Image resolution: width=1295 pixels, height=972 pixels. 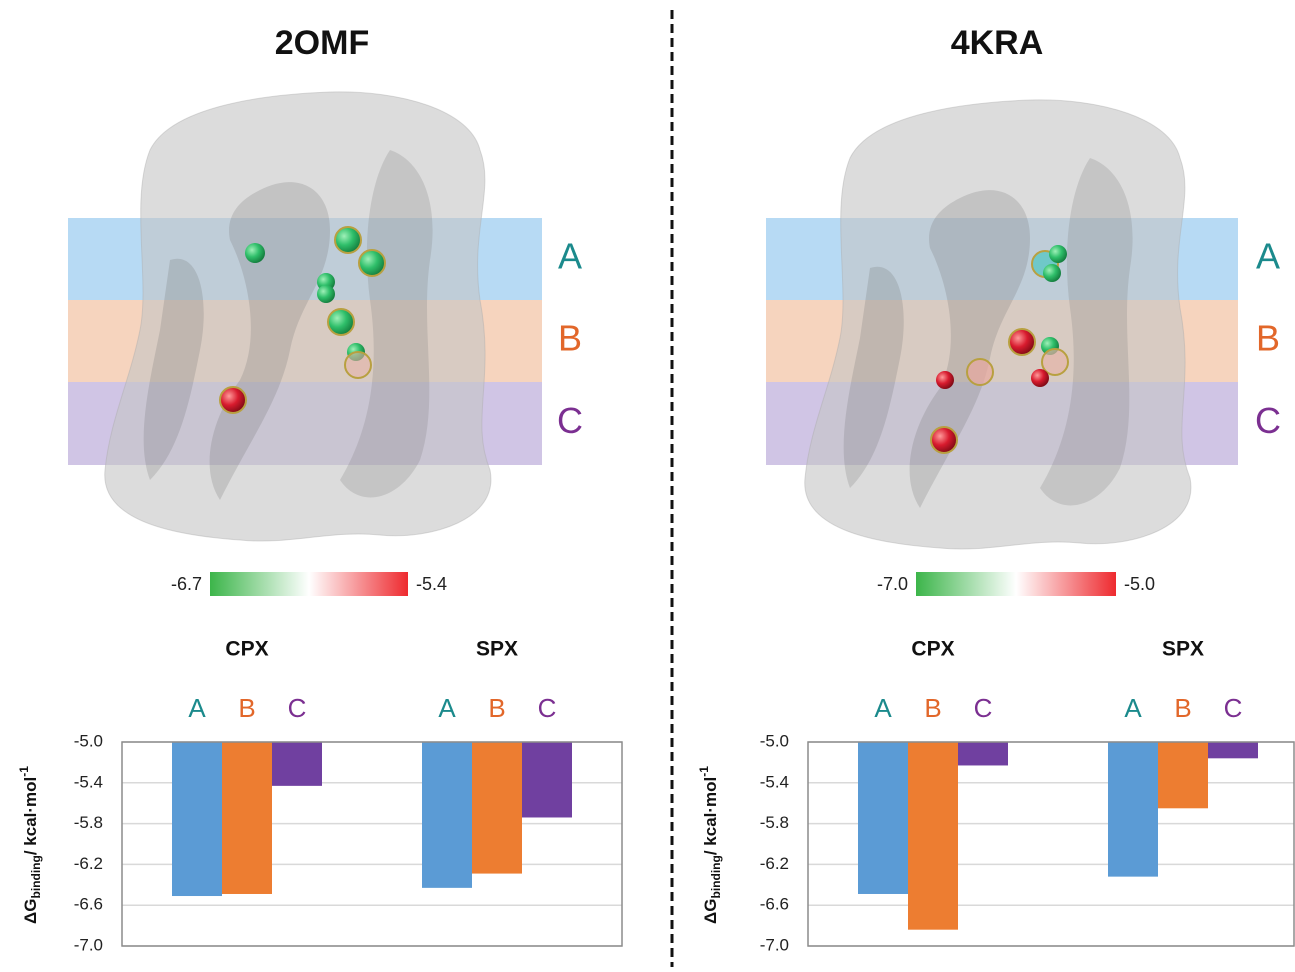 What do you see at coordinates (431, 584) in the screenshot?
I see `colorbar-max-label: -5.4` at bounding box center [431, 584].